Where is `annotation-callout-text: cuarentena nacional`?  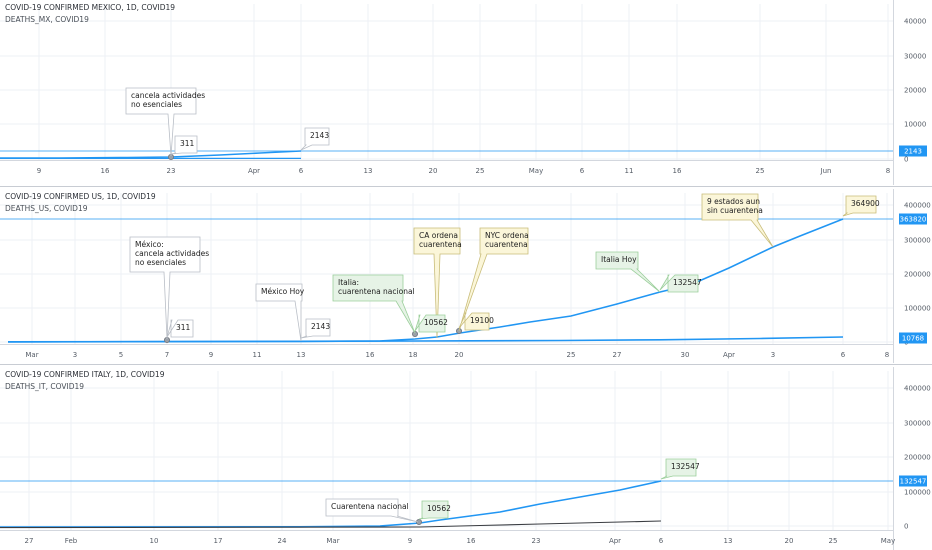
annotation-callout-text: cuarentena nacional is located at coordinates (376, 291).